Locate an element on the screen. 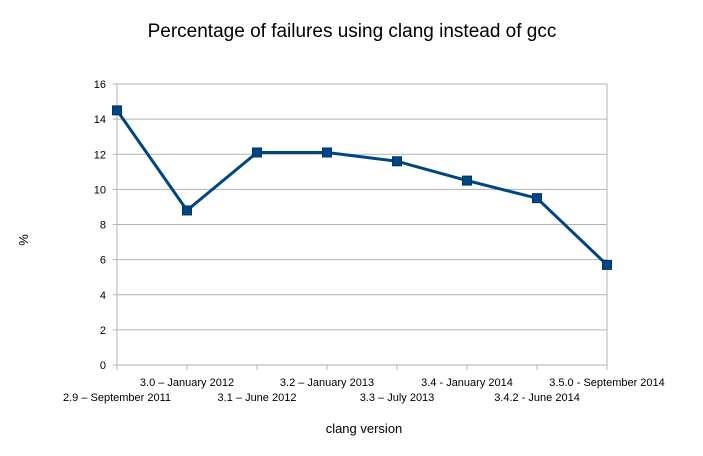  y-tick-label: 12 is located at coordinates (100, 155).